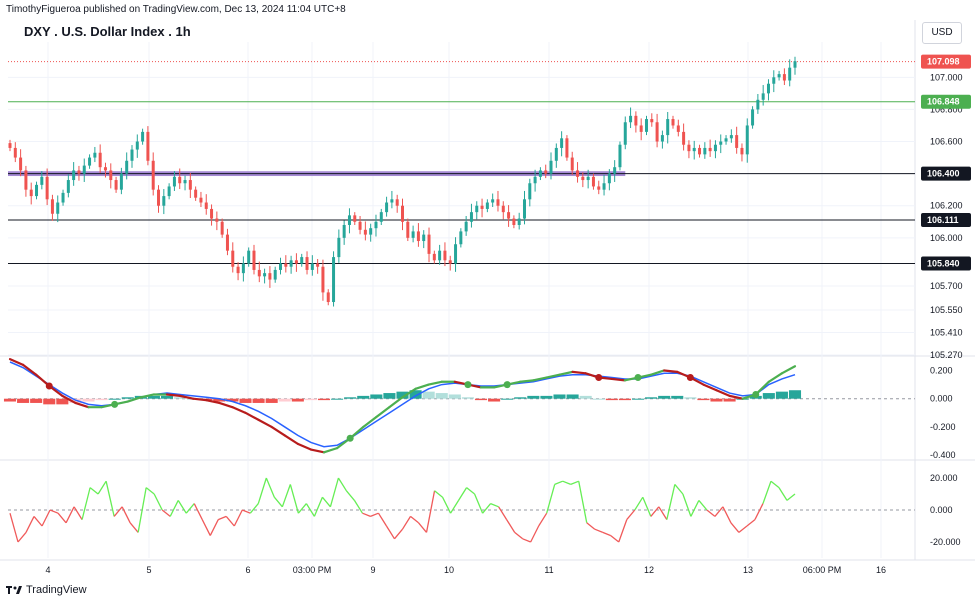  Describe the element at coordinates (14, 590) in the screenshot. I see `tradingview-logo-icon` at that location.